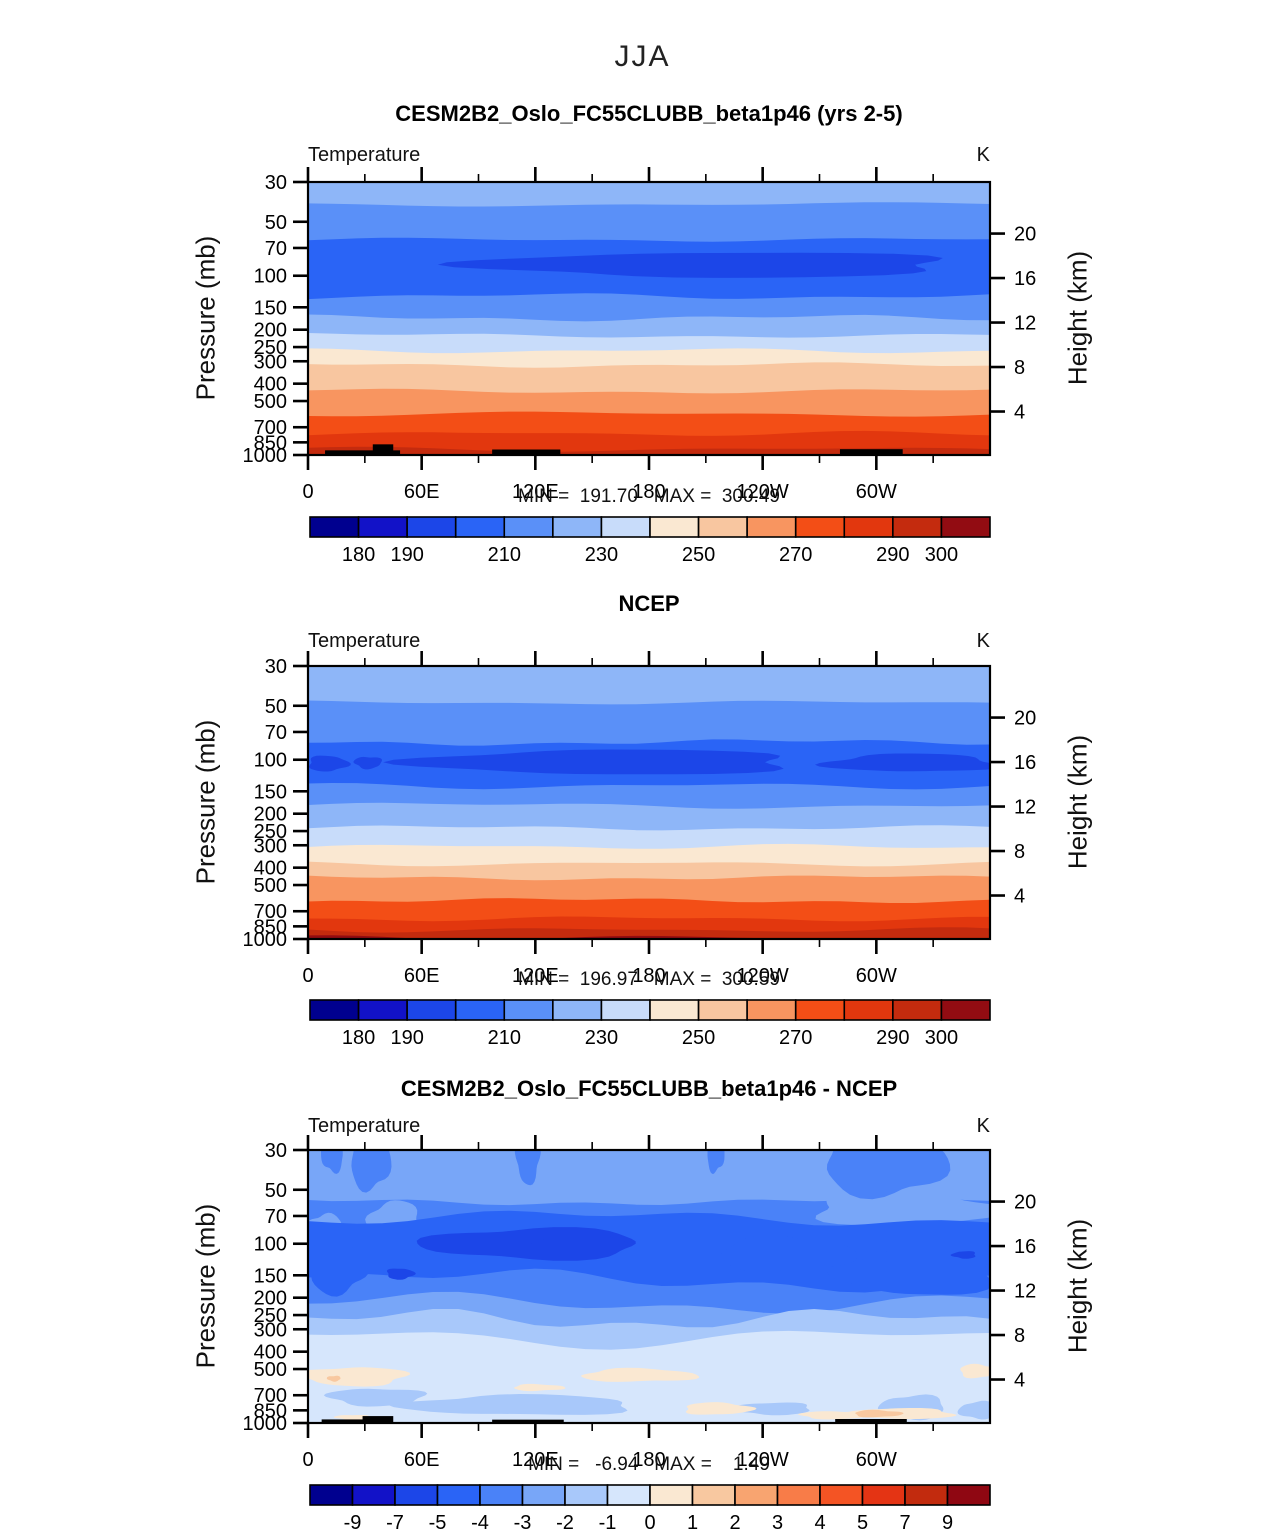 The height and width of the screenshot is (1531, 1285). Describe the element at coordinates (438, 1521) in the screenshot. I see `svg-text: -5` at that location.